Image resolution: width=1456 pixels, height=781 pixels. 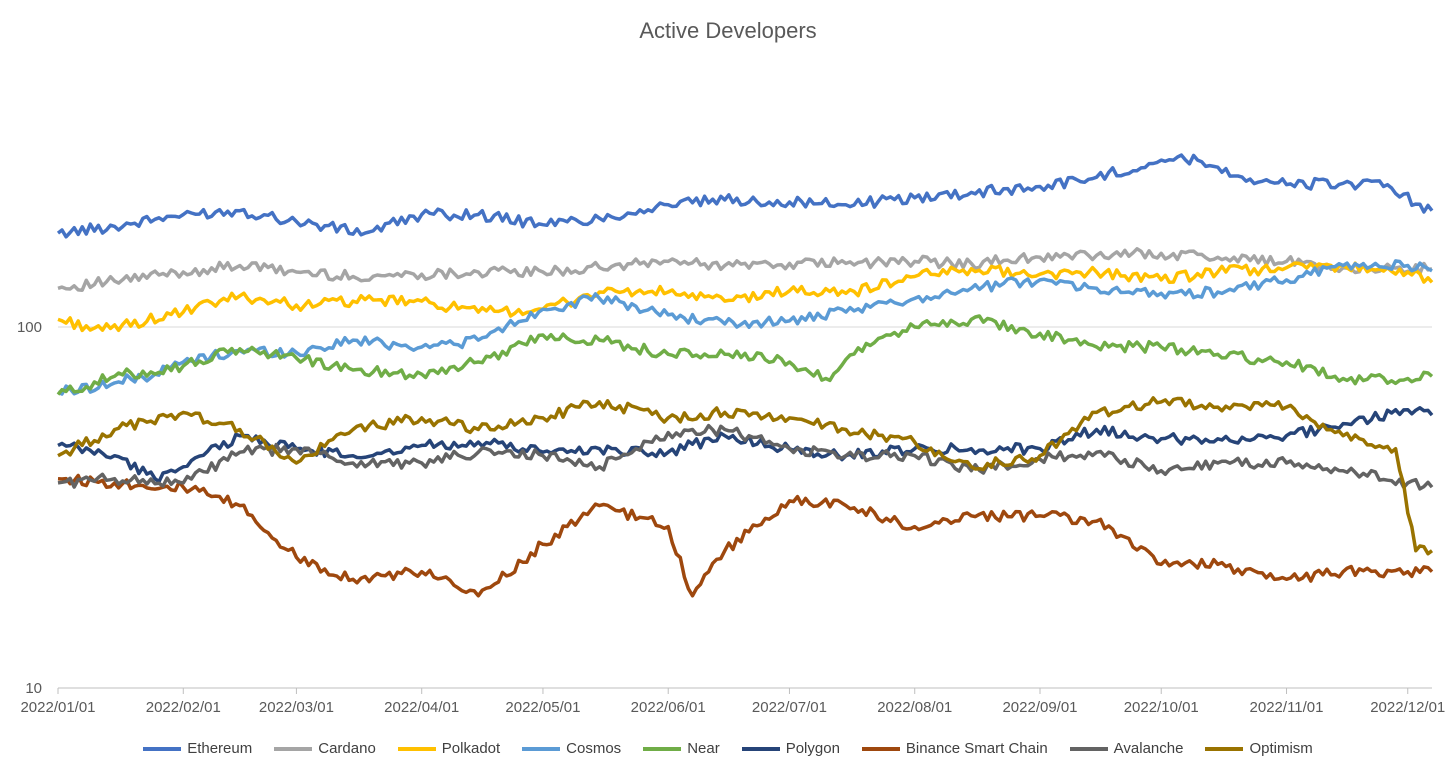 I want to click on legend-item: Polkadot, so click(x=449, y=748).